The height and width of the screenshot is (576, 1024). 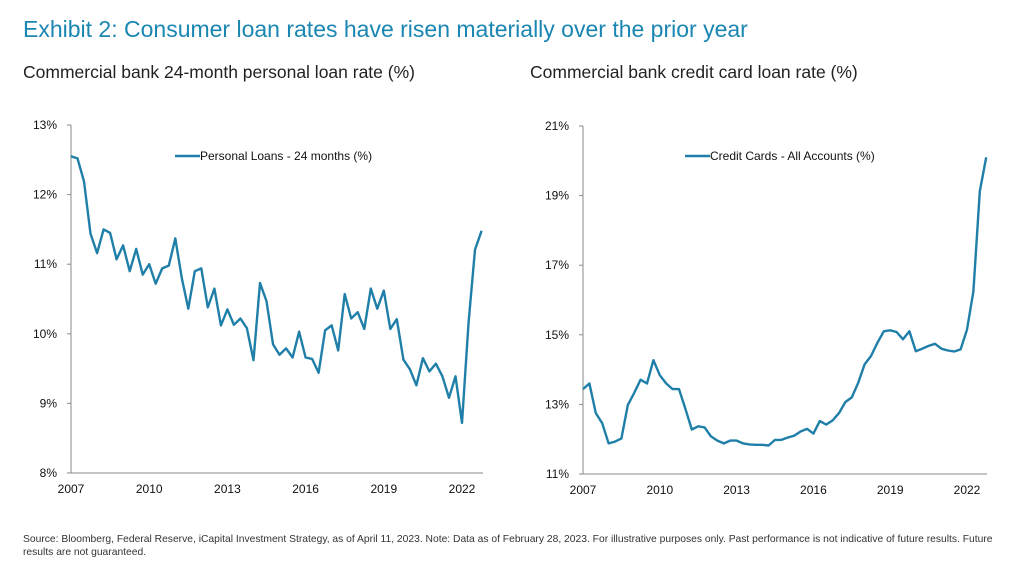 What do you see at coordinates (286, 156) in the screenshot?
I see `personal-loan-legend-label: Personal Loans - 24 months (%)` at bounding box center [286, 156].